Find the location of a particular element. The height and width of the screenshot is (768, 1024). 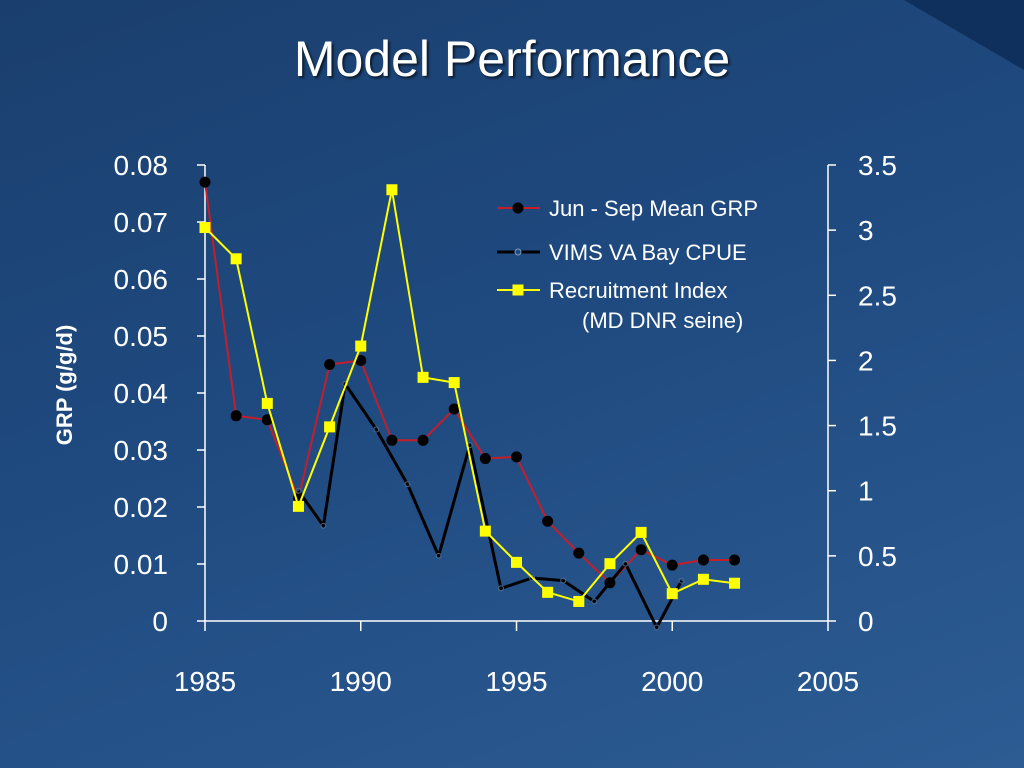

legend-label: VIMS VA Bay CPUE is located at coordinates (648, 252).